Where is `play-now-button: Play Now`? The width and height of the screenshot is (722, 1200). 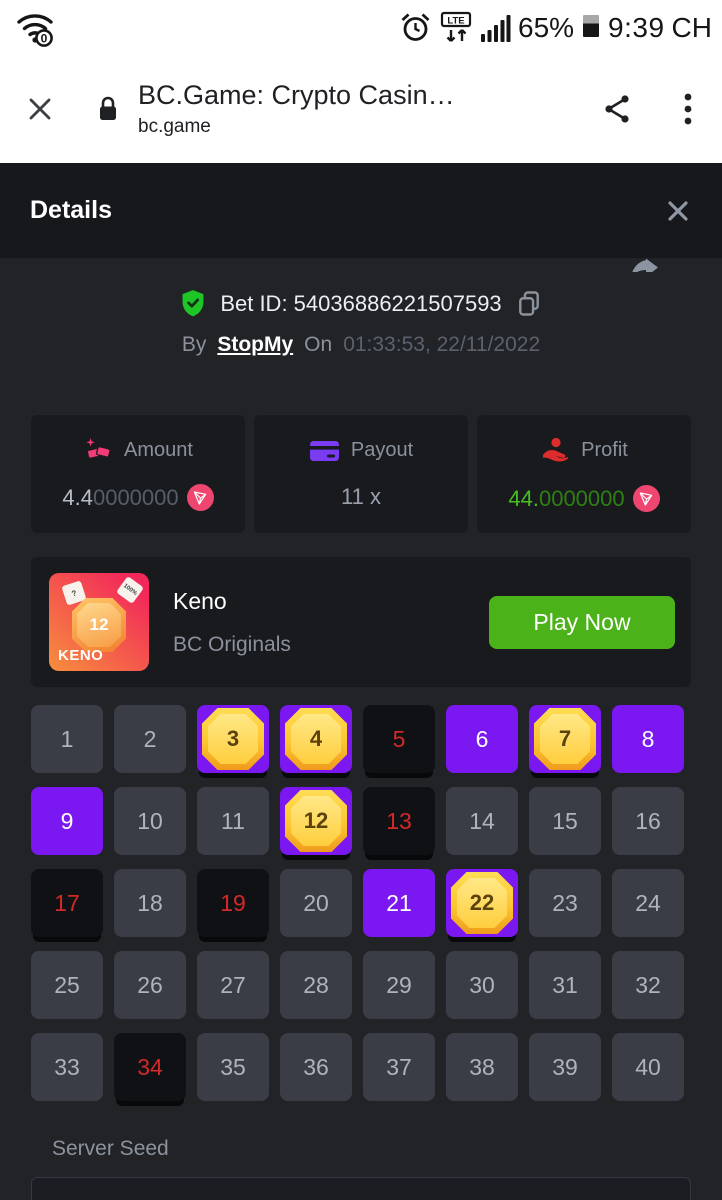
play-now-button: Play Now is located at coordinates (582, 622).